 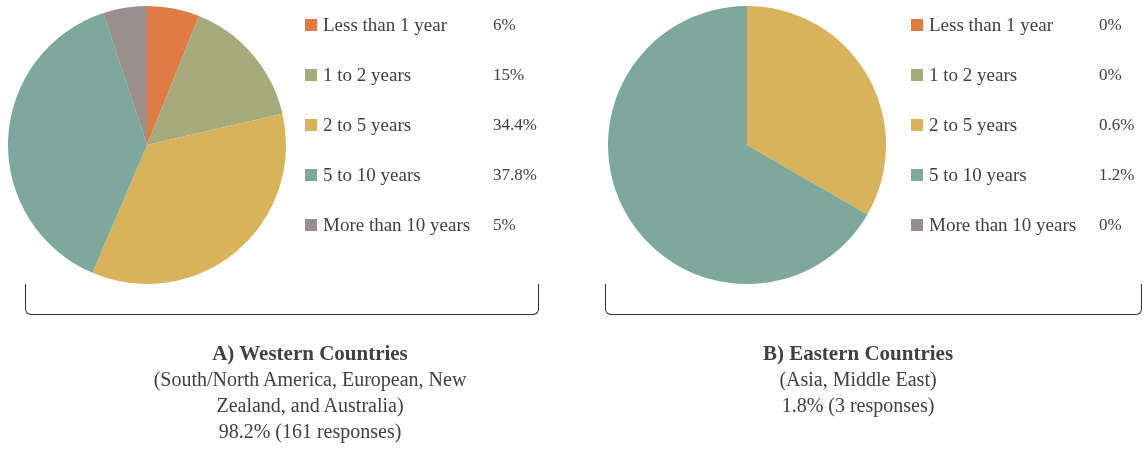 What do you see at coordinates (515, 125) in the screenshot?
I see `data-label: 34.4%` at bounding box center [515, 125].